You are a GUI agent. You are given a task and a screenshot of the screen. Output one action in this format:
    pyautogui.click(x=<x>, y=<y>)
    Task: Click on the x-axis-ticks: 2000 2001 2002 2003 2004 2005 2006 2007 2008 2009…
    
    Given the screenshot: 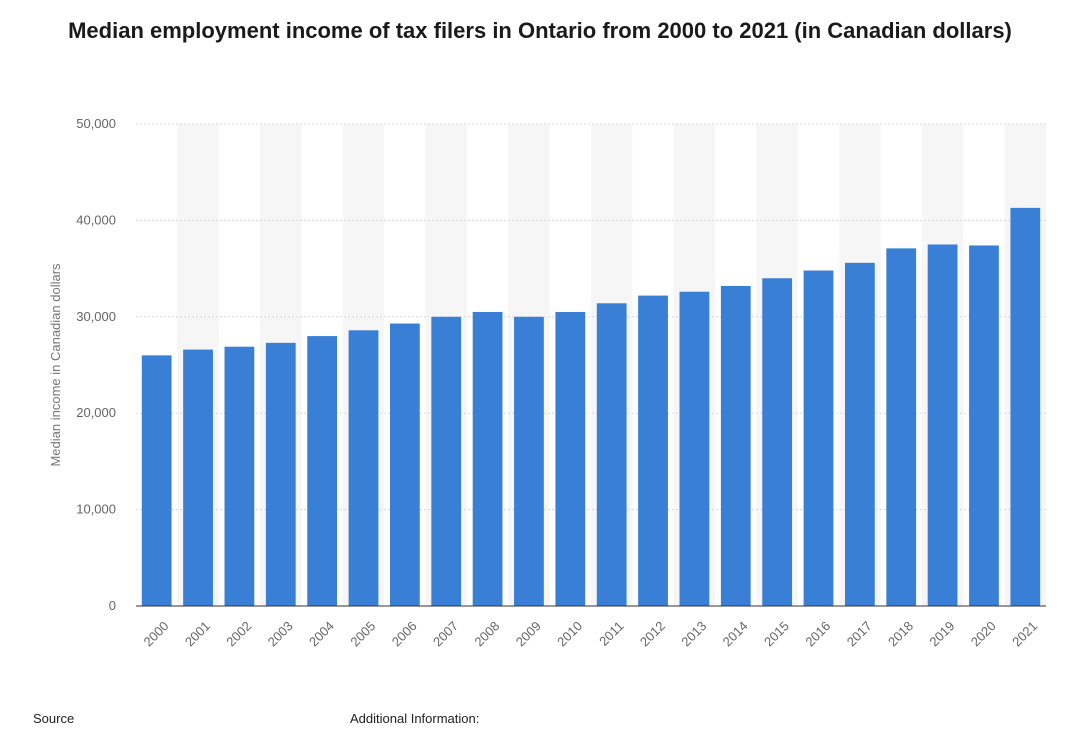 What is the action you would take?
    pyautogui.click(x=591, y=633)
    